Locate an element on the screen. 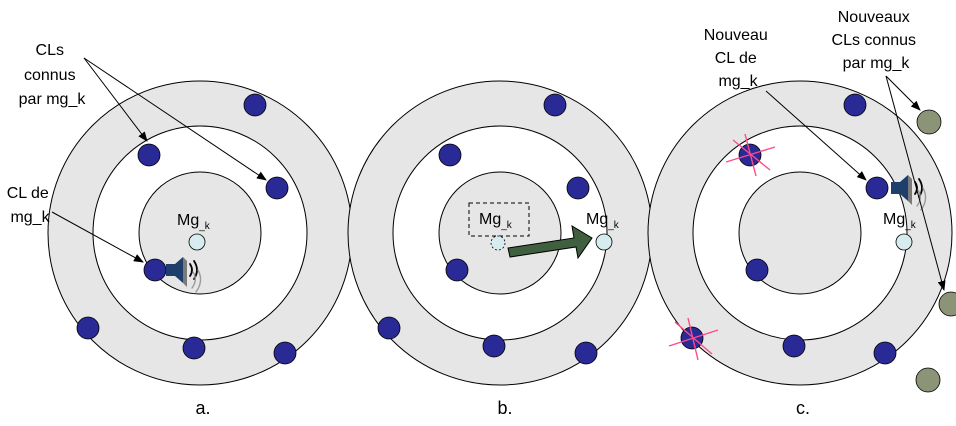 This screenshot has height=426, width=956. mg-label-old: Mg_k is located at coordinates (496, 221).